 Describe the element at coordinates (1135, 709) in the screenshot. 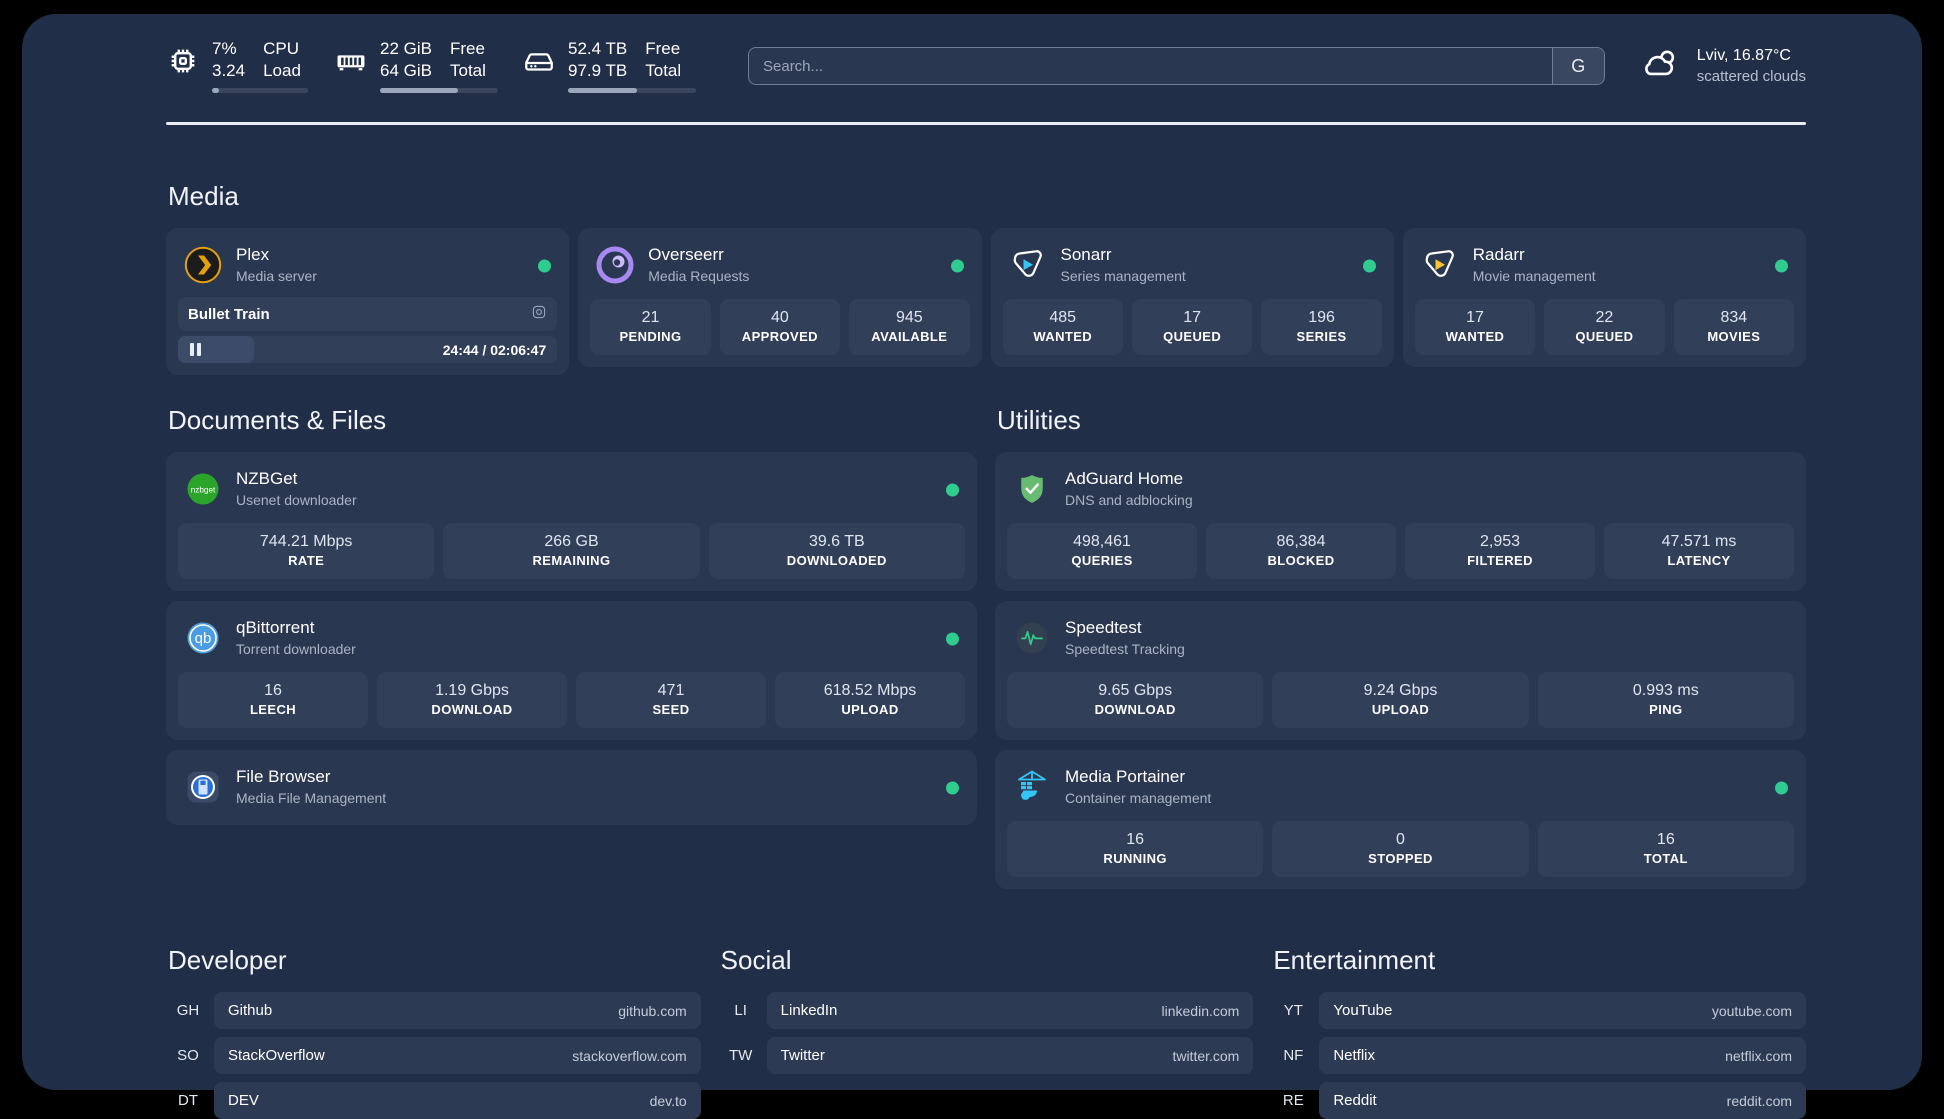

I see `stat-label: DOWNLOAD` at that location.